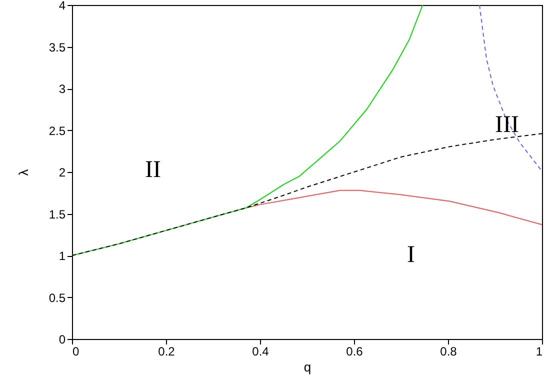  What do you see at coordinates (355, 351) in the screenshot?
I see `x-tick-label: 0.6` at bounding box center [355, 351].